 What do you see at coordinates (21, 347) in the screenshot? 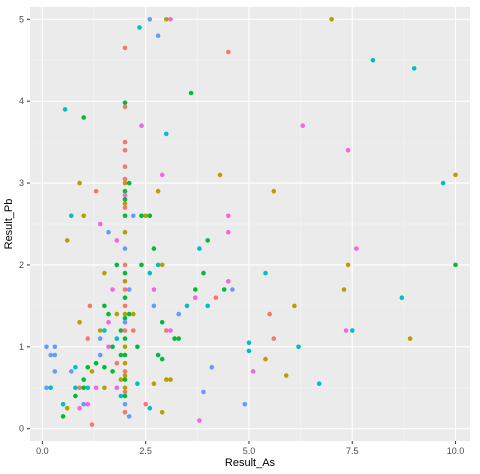
I see `y-tick-label: 1` at bounding box center [21, 347].